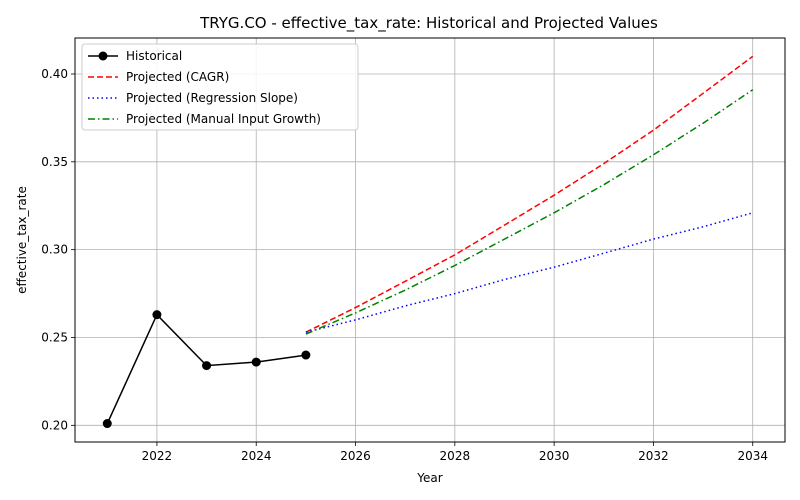 This screenshot has height=500, width=800. What do you see at coordinates (212, 98) in the screenshot?
I see `legend-label: Projected (Regression Slope)` at bounding box center [212, 98].